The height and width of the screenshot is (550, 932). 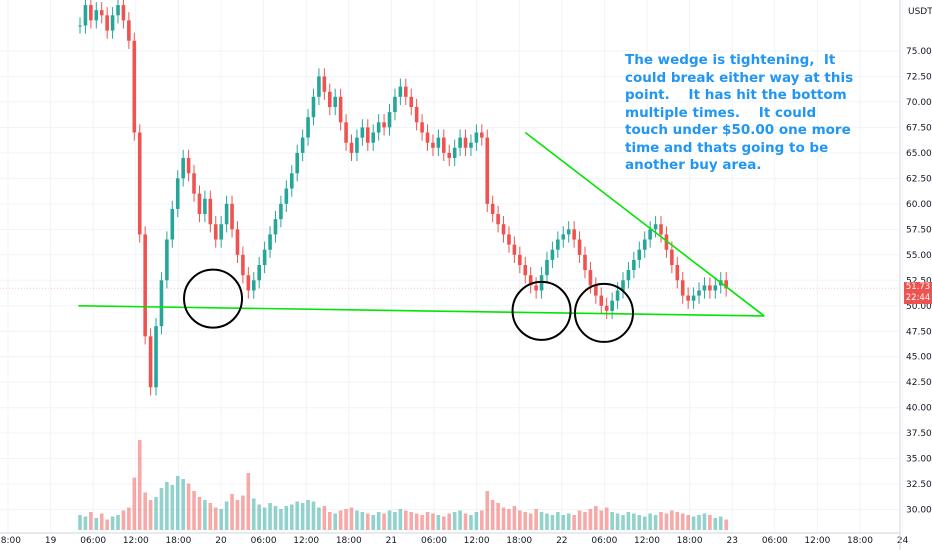 I want to click on x-tick-label: 19, so click(x=51, y=541).